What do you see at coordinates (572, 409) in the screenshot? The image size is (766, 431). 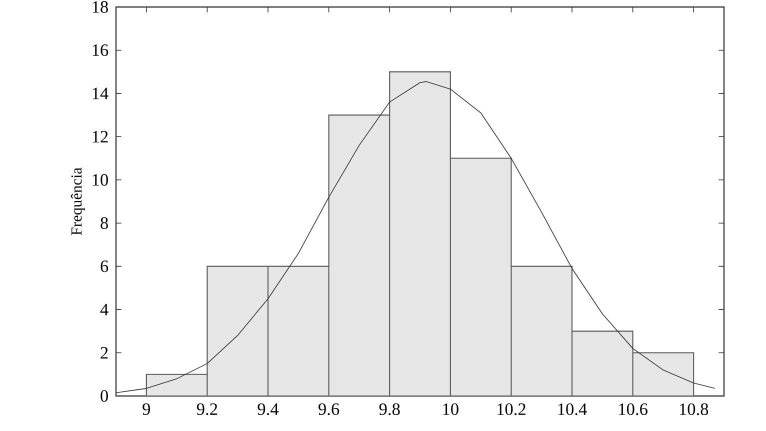 I see `x-tick-label: 10.4` at bounding box center [572, 409].